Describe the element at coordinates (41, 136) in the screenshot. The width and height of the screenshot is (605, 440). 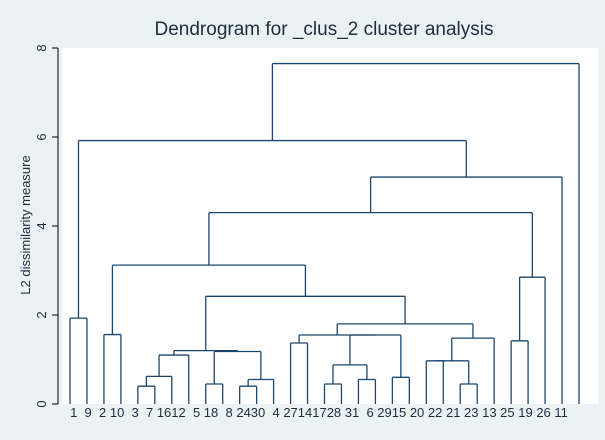
I see `y-tick-label: 6` at that location.